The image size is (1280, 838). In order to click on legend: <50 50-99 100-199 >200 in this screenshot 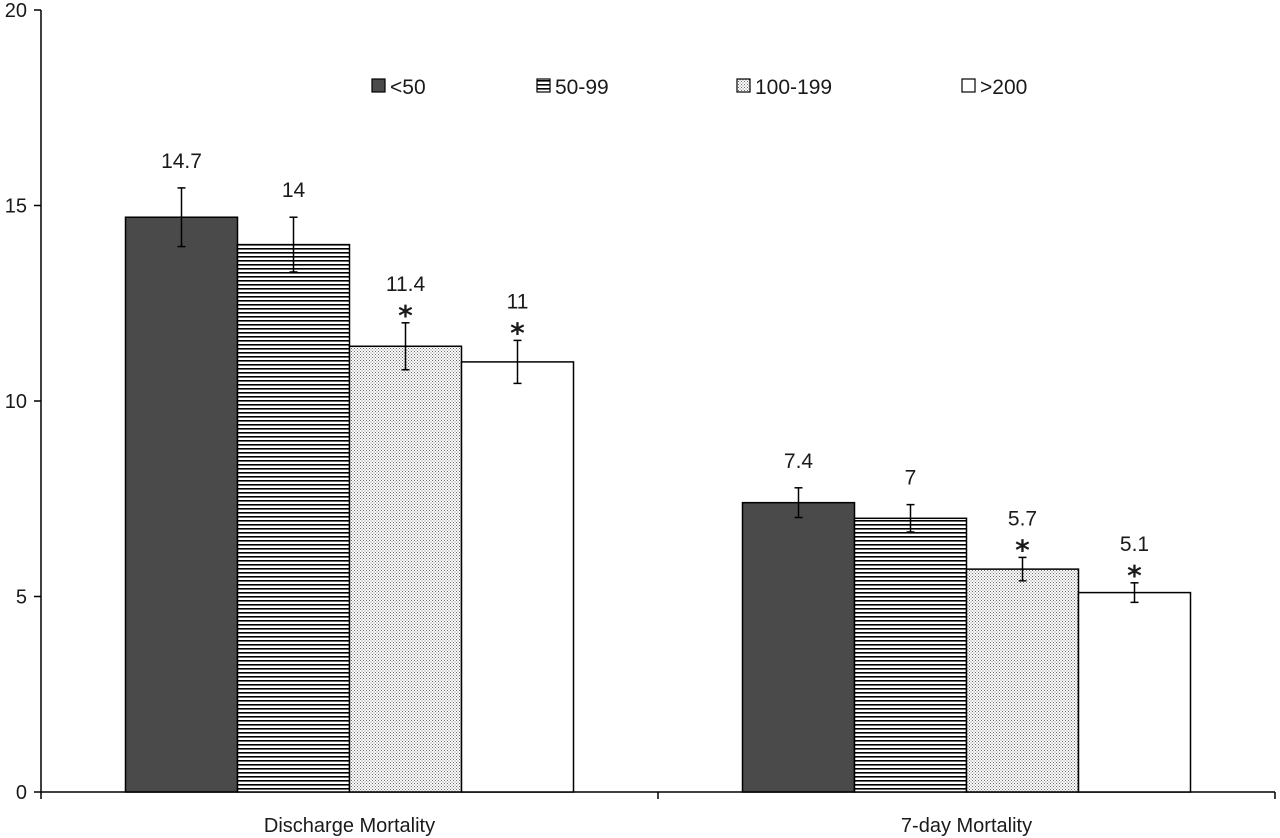, I will do `click(699, 87)`.